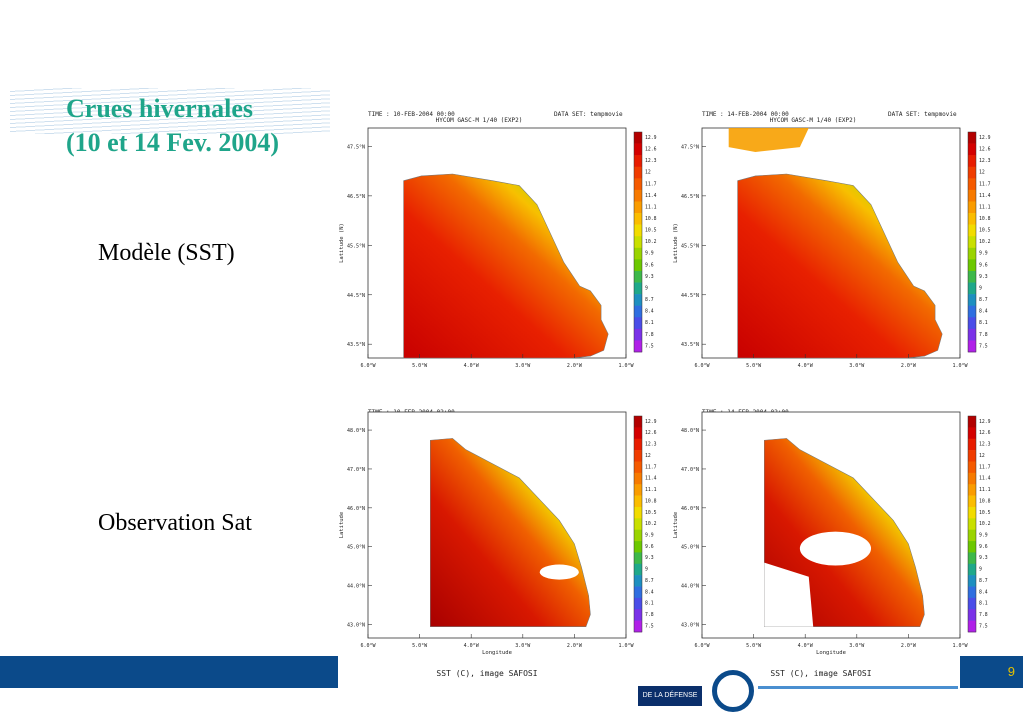 This screenshot has height=722, width=1023. I want to click on y-axis-label: Latitude (N), so click(342, 243).